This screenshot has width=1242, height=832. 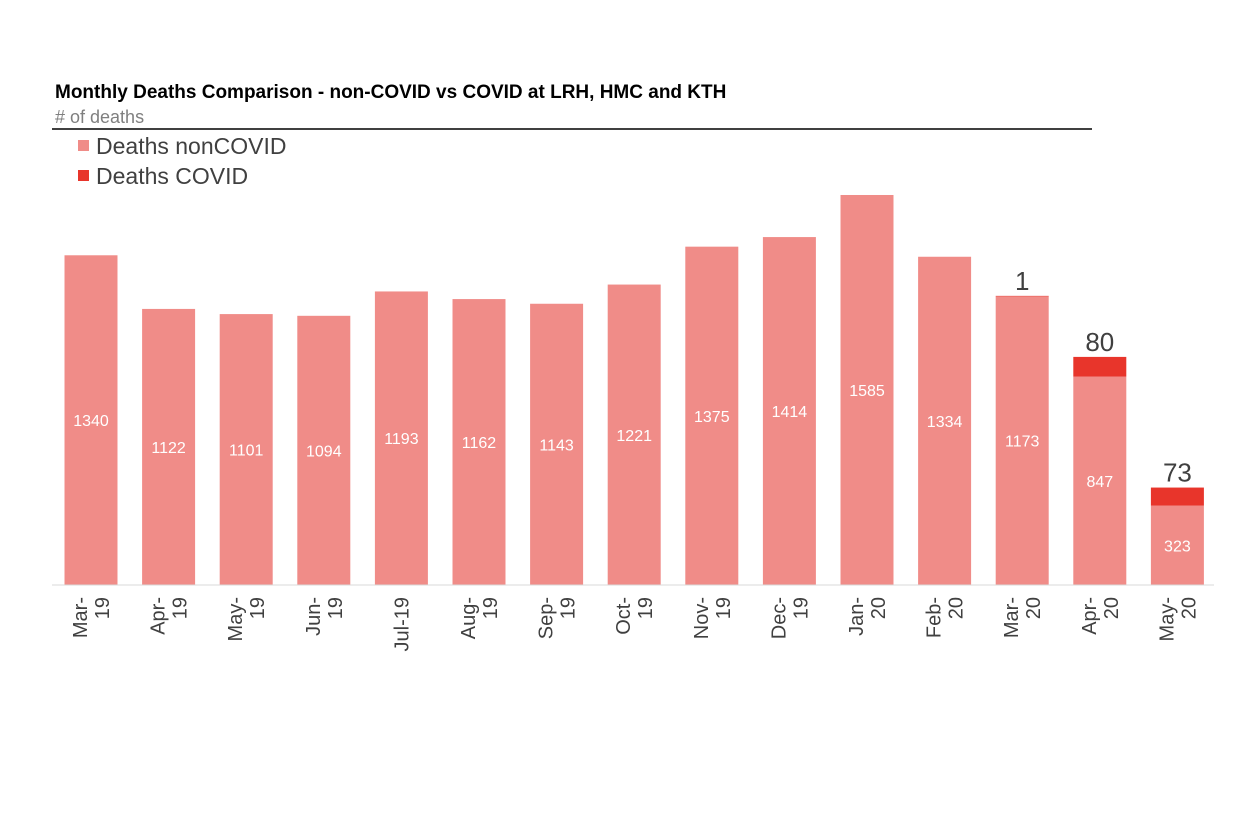 I want to click on x-tick-label-line: Jul-19, so click(x=402, y=624).